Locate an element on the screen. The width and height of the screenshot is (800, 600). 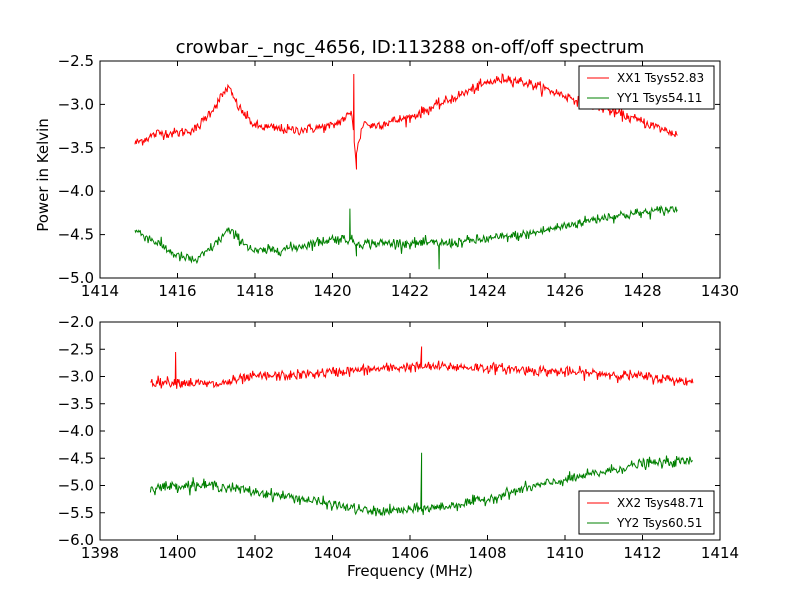
legend-label: YY2 Tsys60.51 is located at coordinates (659, 523).